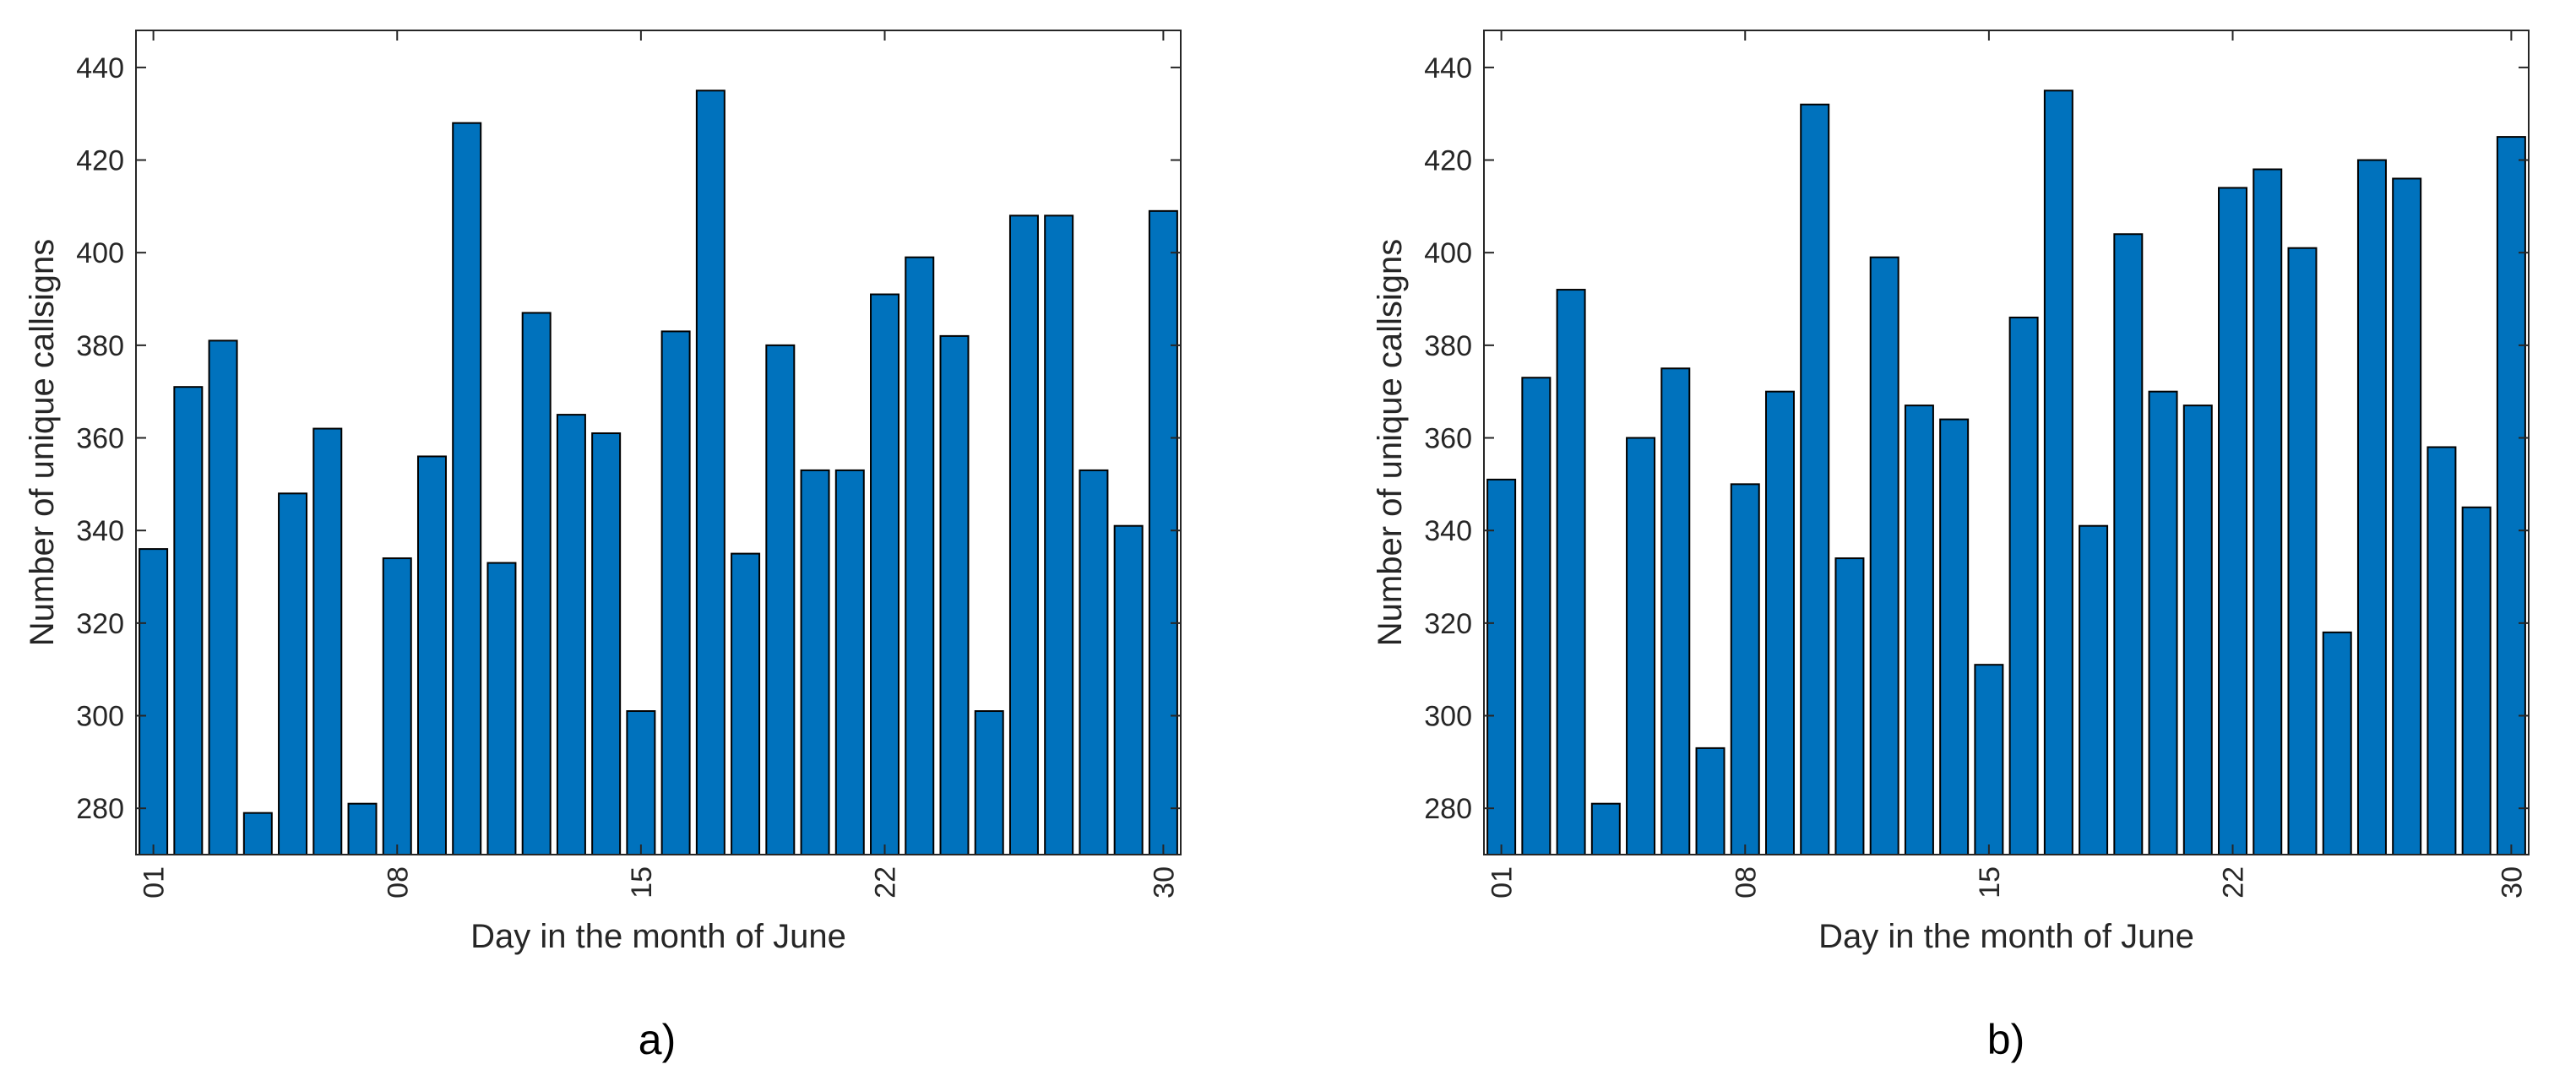 The image size is (2576, 1086). Describe the element at coordinates (657, 1039) in the screenshot. I see `panel-label-a: a)` at that location.